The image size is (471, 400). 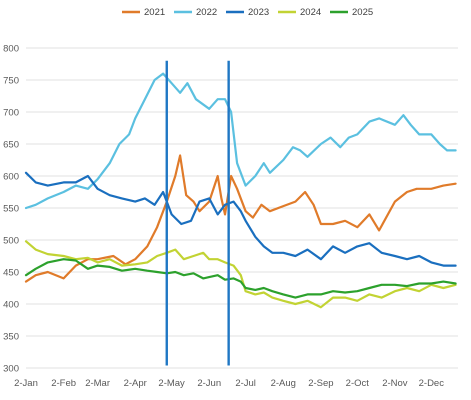 What do you see at coordinates (240, 278) in the screenshot?
I see `series-line-2025` at bounding box center [240, 278].